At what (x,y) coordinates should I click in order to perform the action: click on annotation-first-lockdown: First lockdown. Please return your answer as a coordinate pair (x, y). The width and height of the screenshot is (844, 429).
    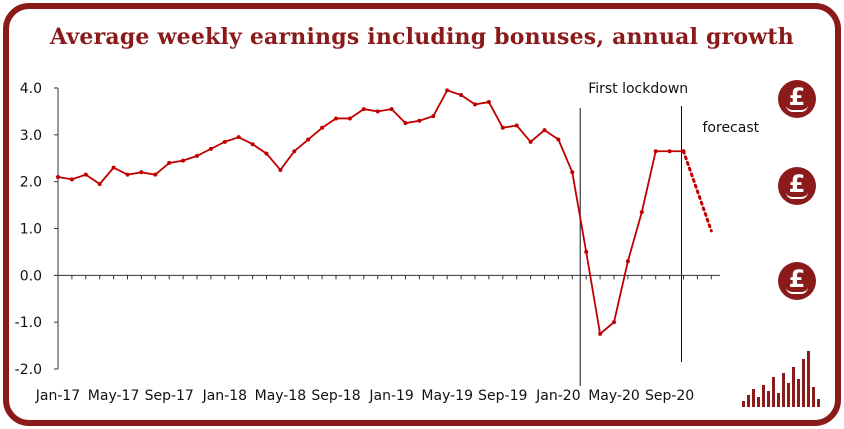
    Looking at the image, I should click on (638, 89).